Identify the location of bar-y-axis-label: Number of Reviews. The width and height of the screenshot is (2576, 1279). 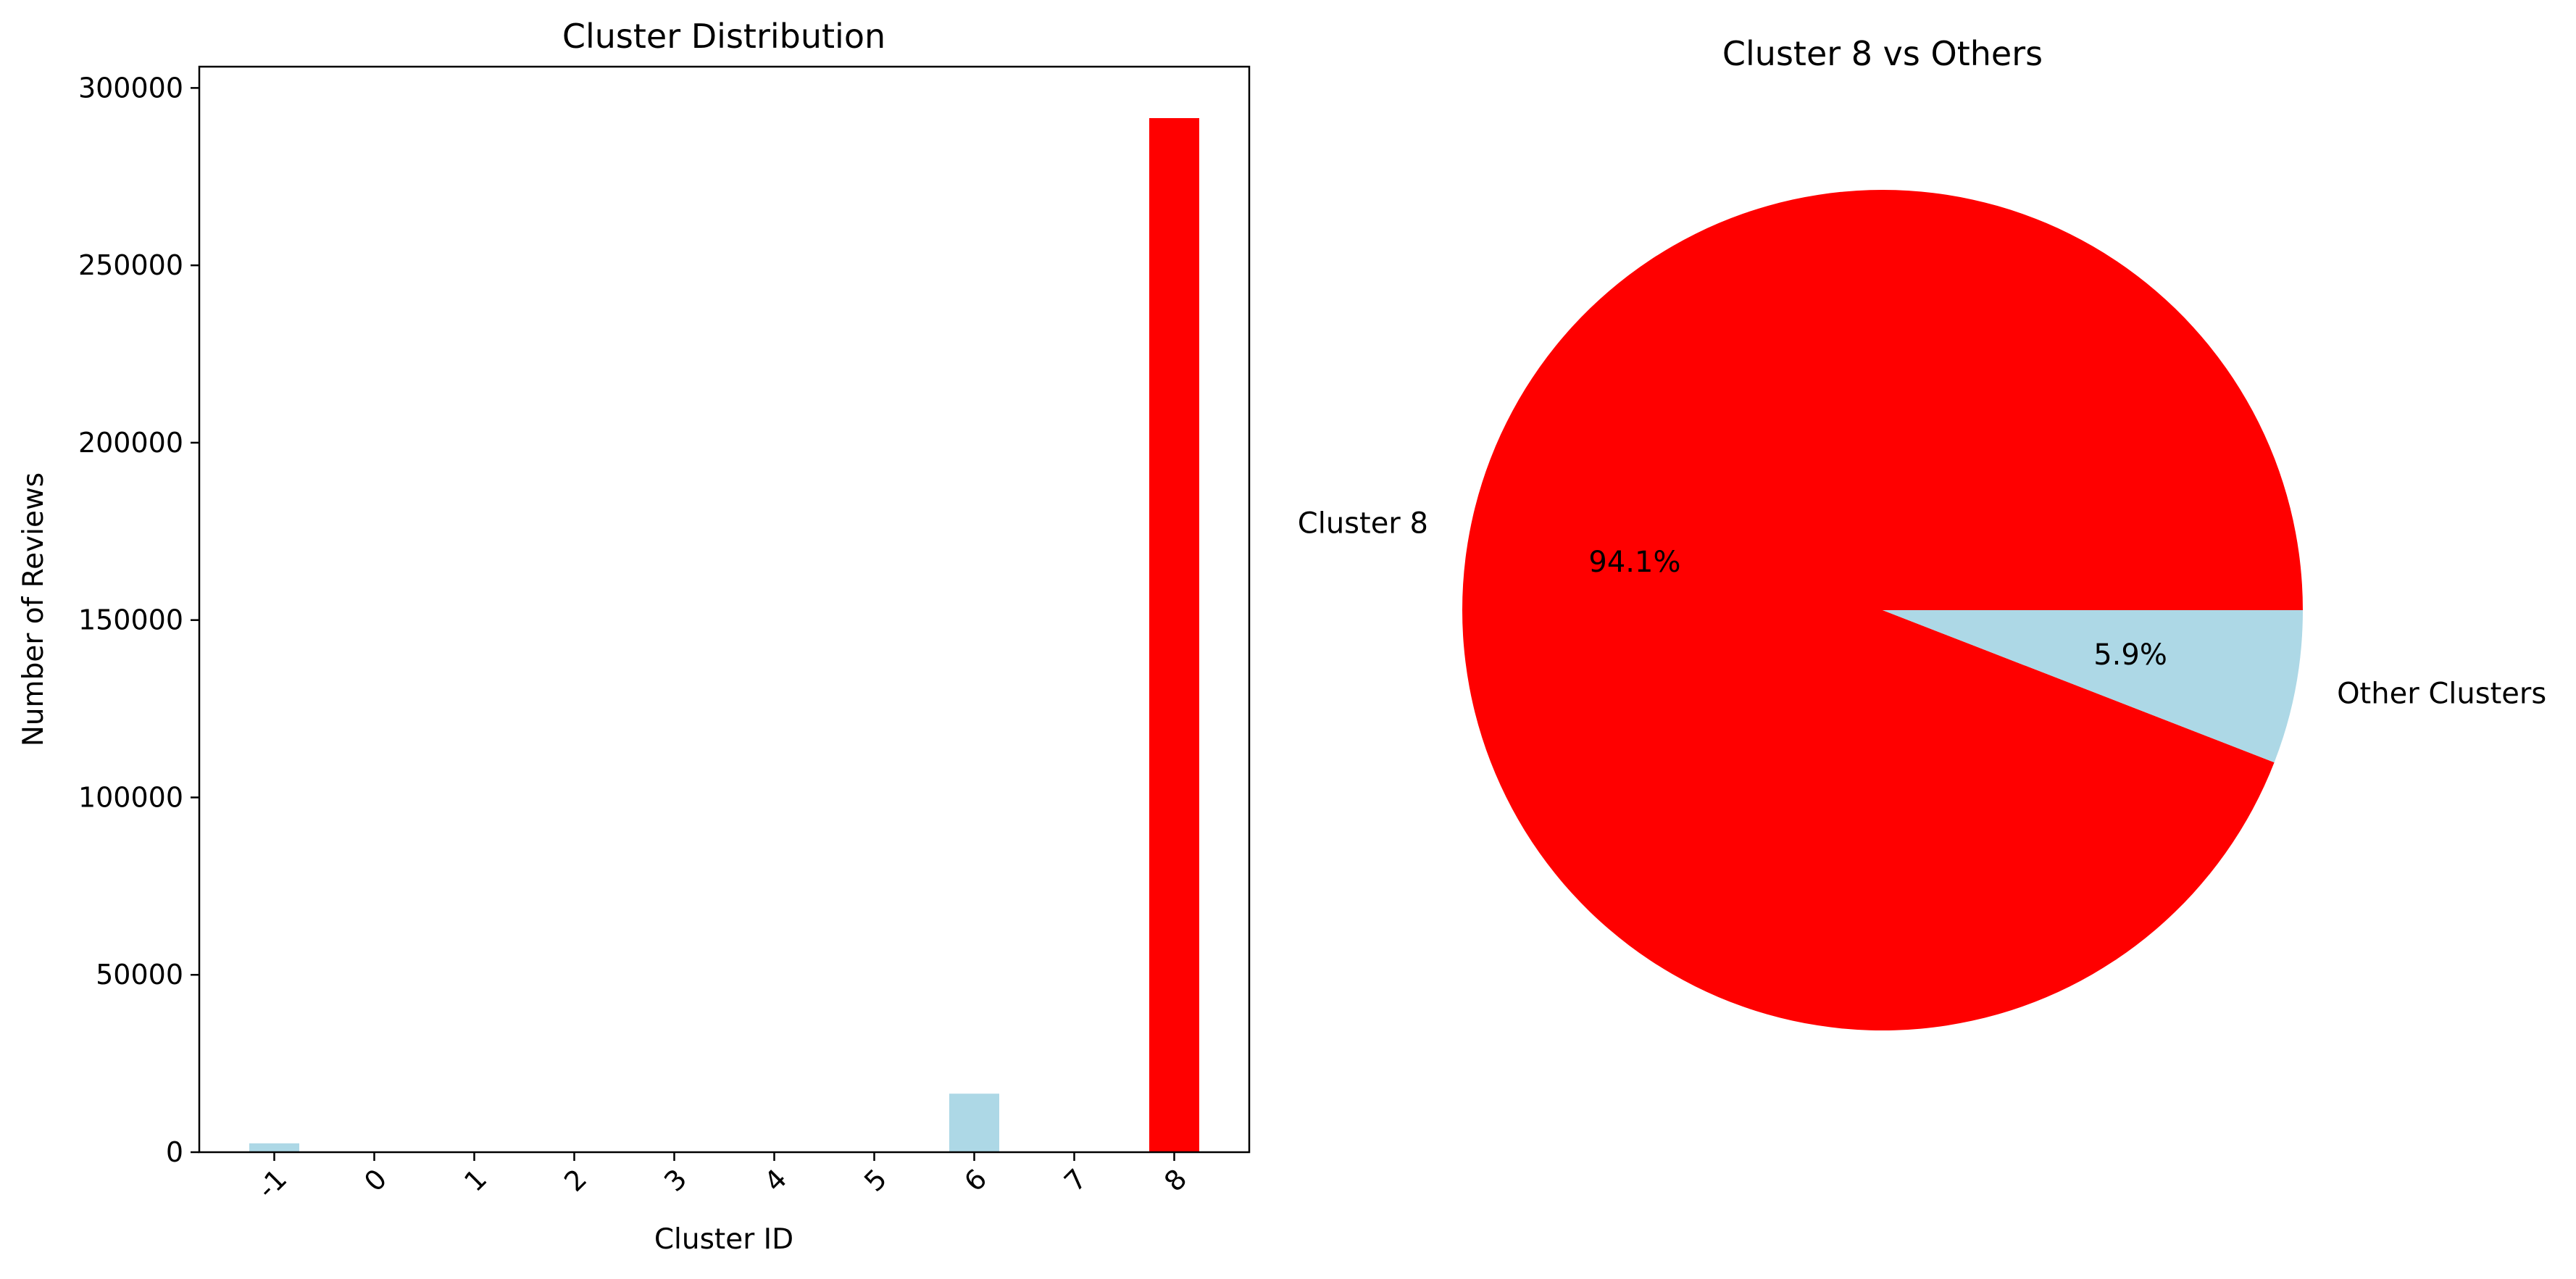
(33, 609).